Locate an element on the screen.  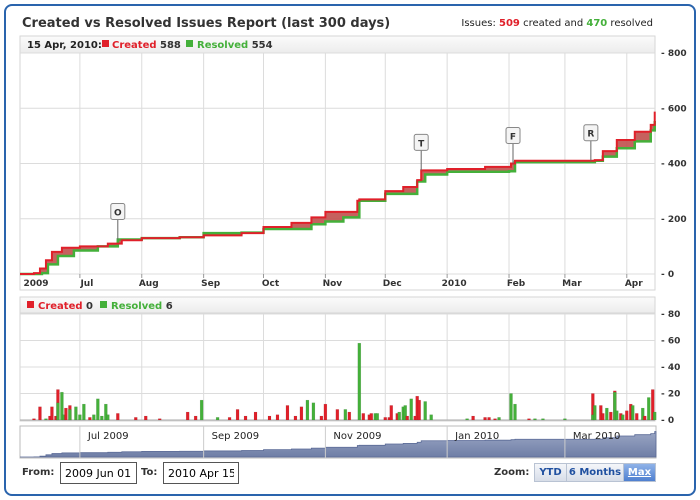
x-tick-label: Feb is located at coordinates (516, 284).